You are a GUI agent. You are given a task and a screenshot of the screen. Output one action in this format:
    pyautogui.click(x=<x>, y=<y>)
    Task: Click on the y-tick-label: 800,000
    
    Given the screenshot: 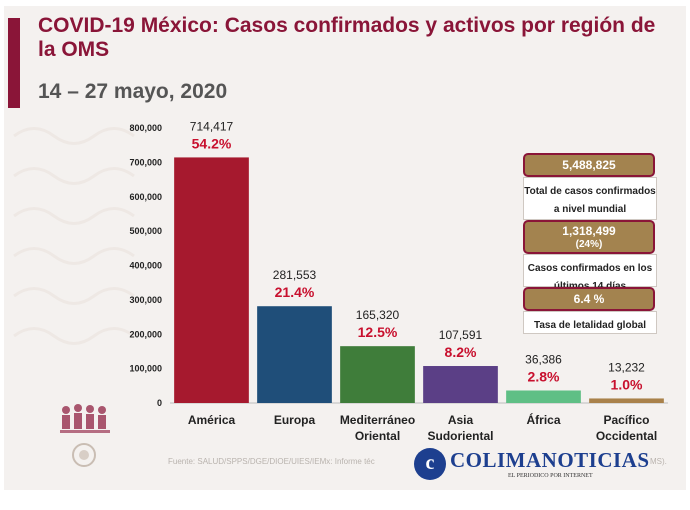 What is the action you would take?
    pyautogui.click(x=145, y=128)
    